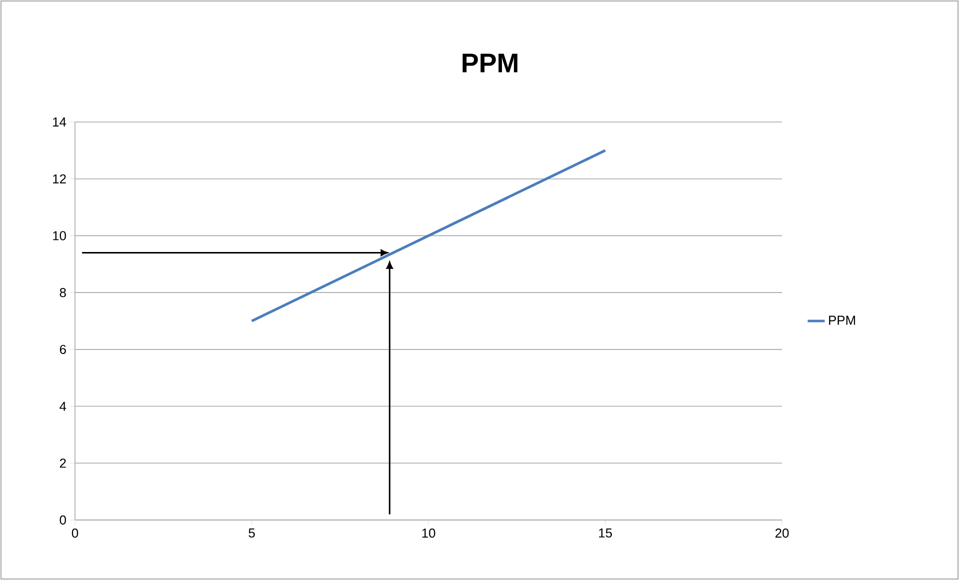  Describe the element at coordinates (251, 533) in the screenshot. I see `x-tick-label: 5` at that location.